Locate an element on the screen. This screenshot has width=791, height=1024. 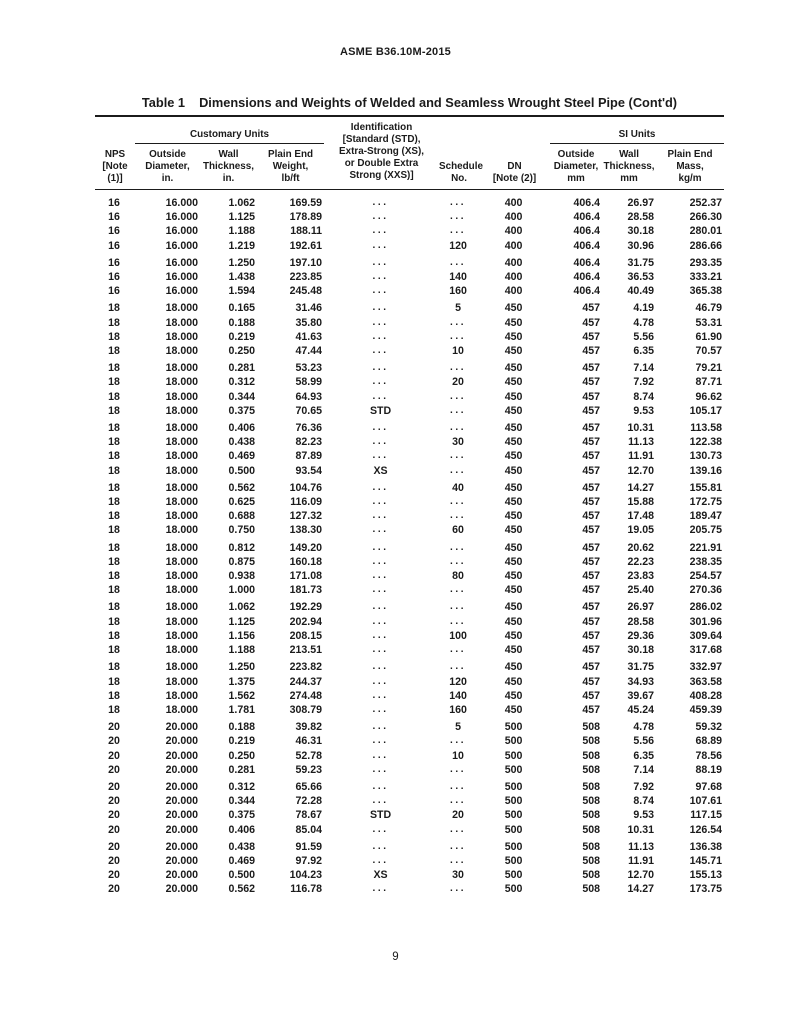
cell: 0.344 is located at coordinates (241, 396).